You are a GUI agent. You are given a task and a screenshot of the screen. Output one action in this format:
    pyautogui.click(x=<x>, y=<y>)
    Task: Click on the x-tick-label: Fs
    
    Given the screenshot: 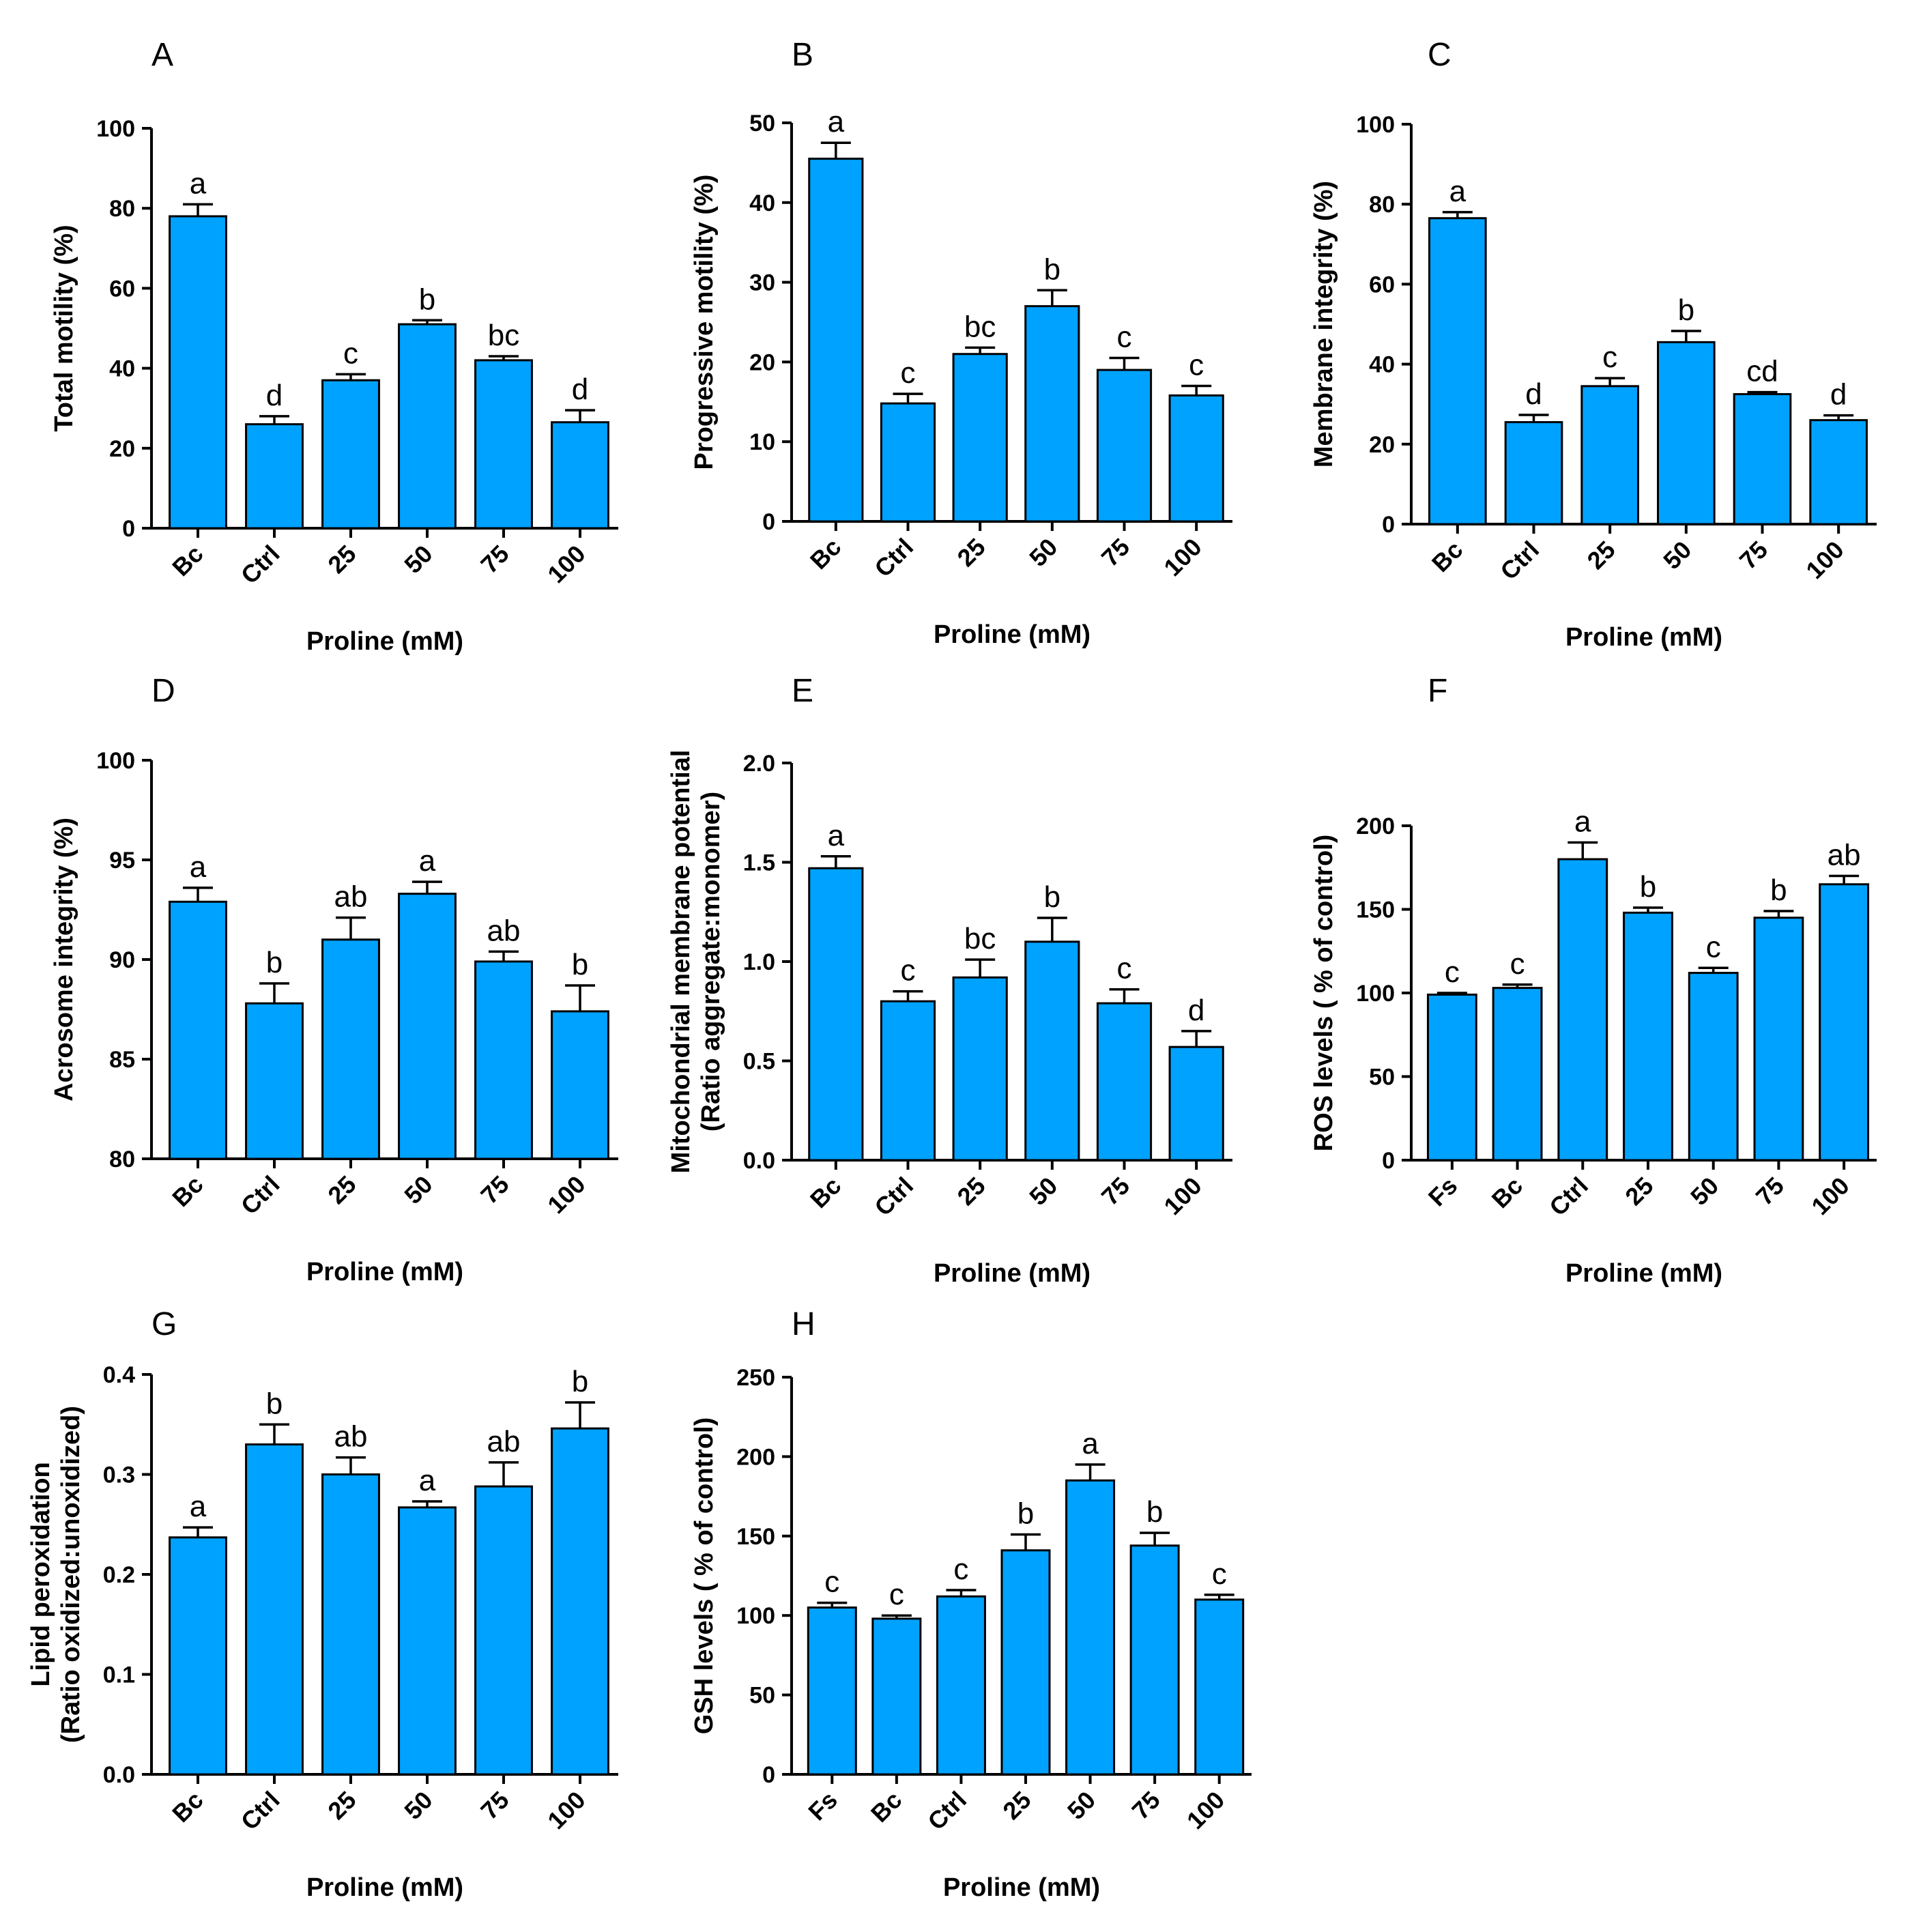 What is the action you would take?
    pyautogui.click(x=823, y=1806)
    